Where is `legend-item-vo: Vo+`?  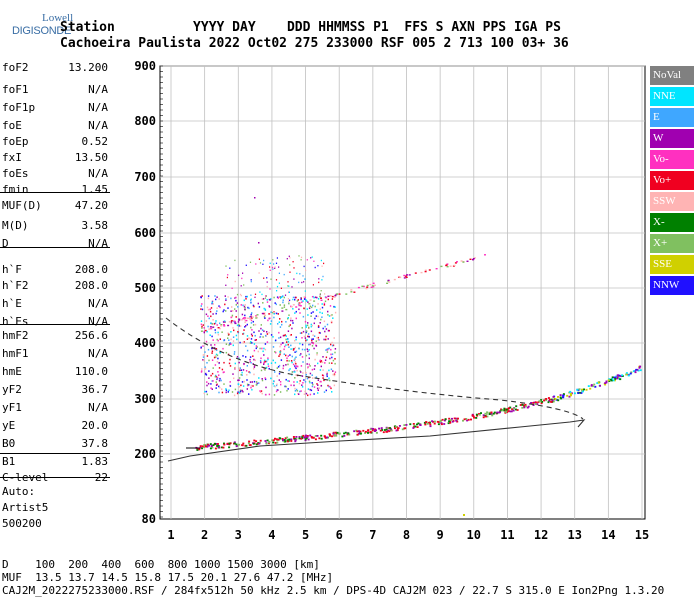
legend-item-vo: Vo+ is located at coordinates (672, 180).